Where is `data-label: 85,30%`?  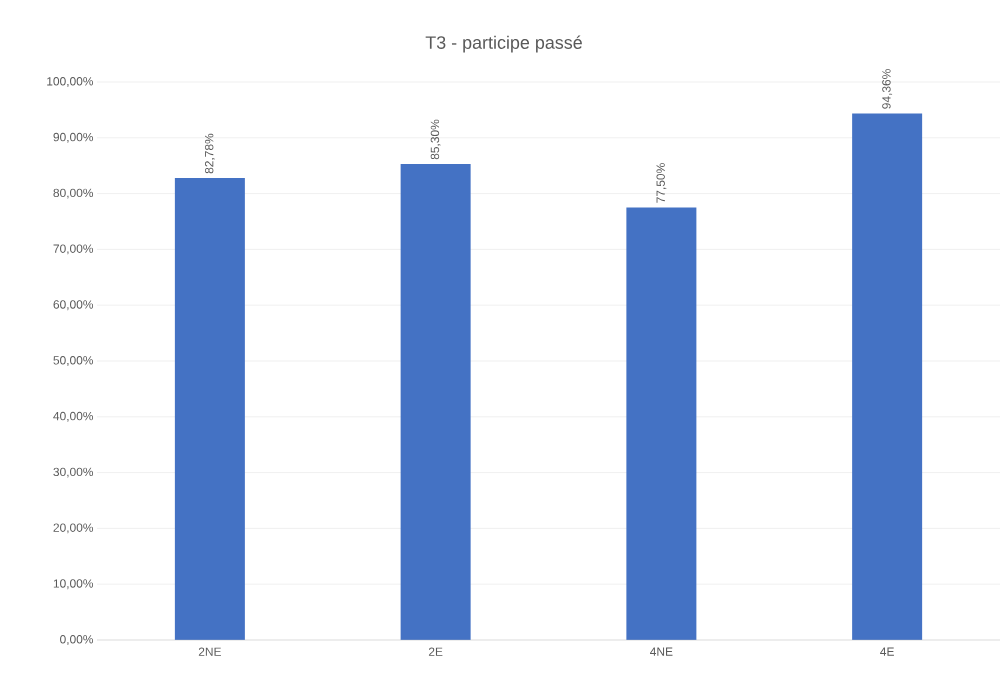
data-label: 85,30% is located at coordinates (435, 139).